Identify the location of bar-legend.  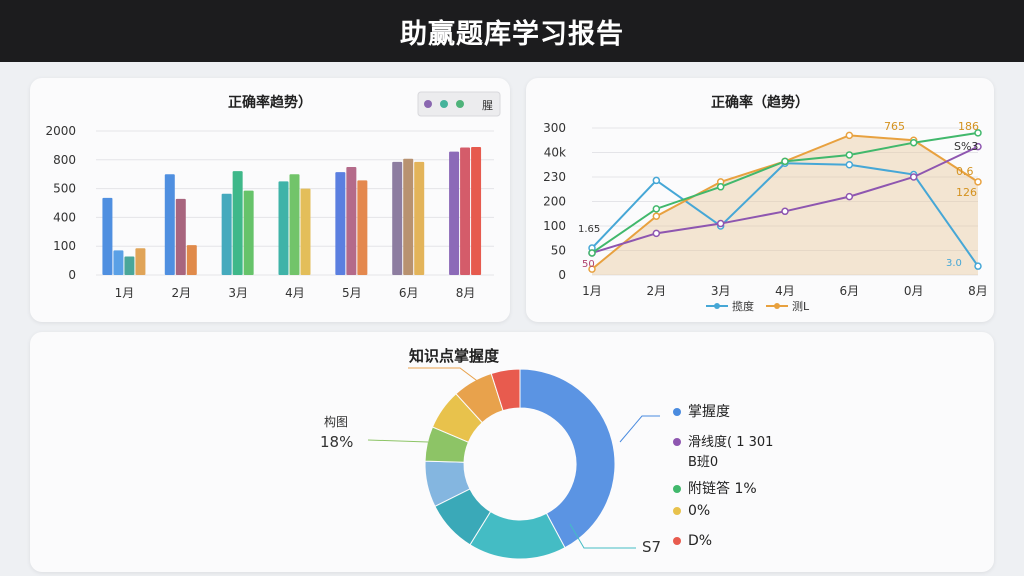
(444, 104).